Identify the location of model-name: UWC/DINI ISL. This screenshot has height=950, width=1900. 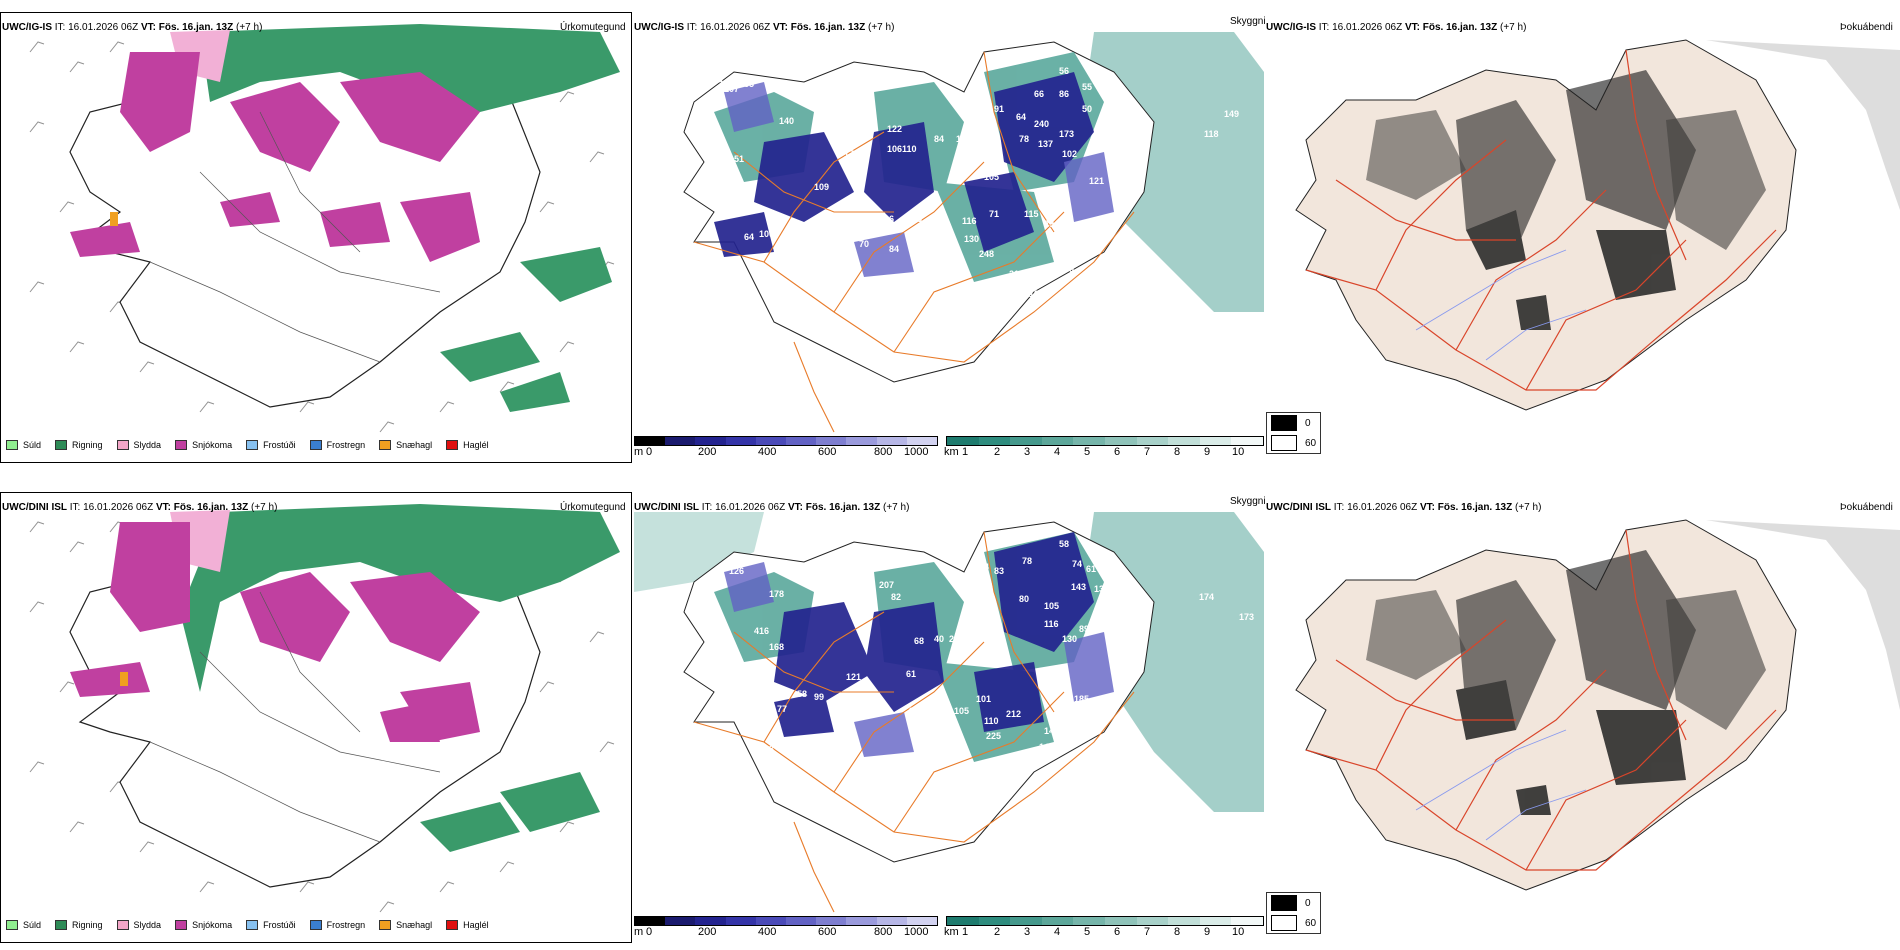
(1298, 507).